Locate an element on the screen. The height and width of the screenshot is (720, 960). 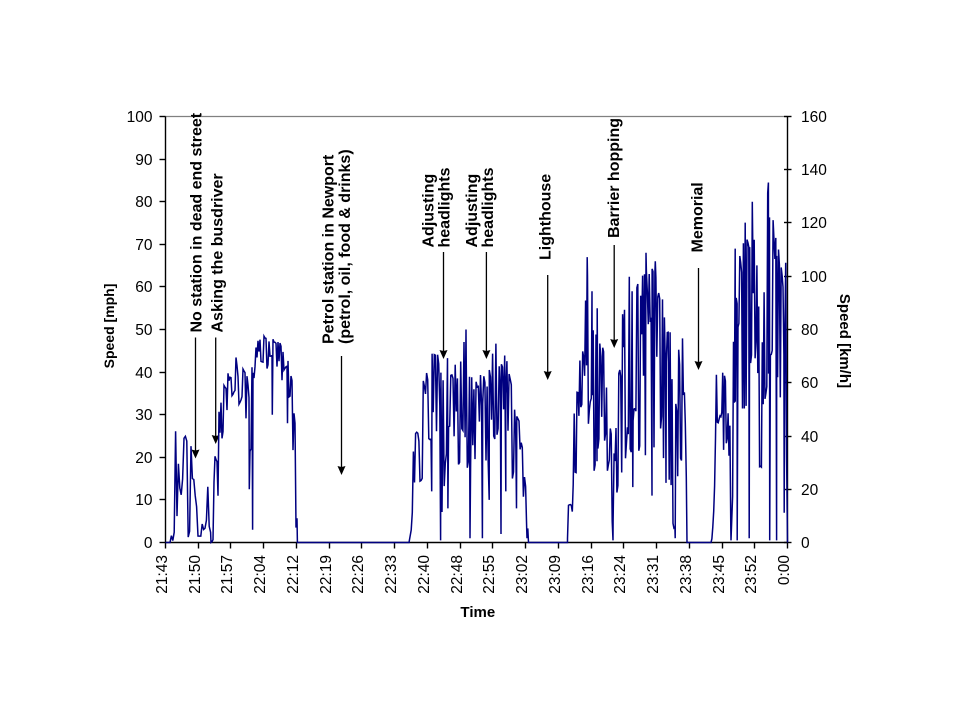
svg-text: 23:09 is located at coordinates (555, 574).